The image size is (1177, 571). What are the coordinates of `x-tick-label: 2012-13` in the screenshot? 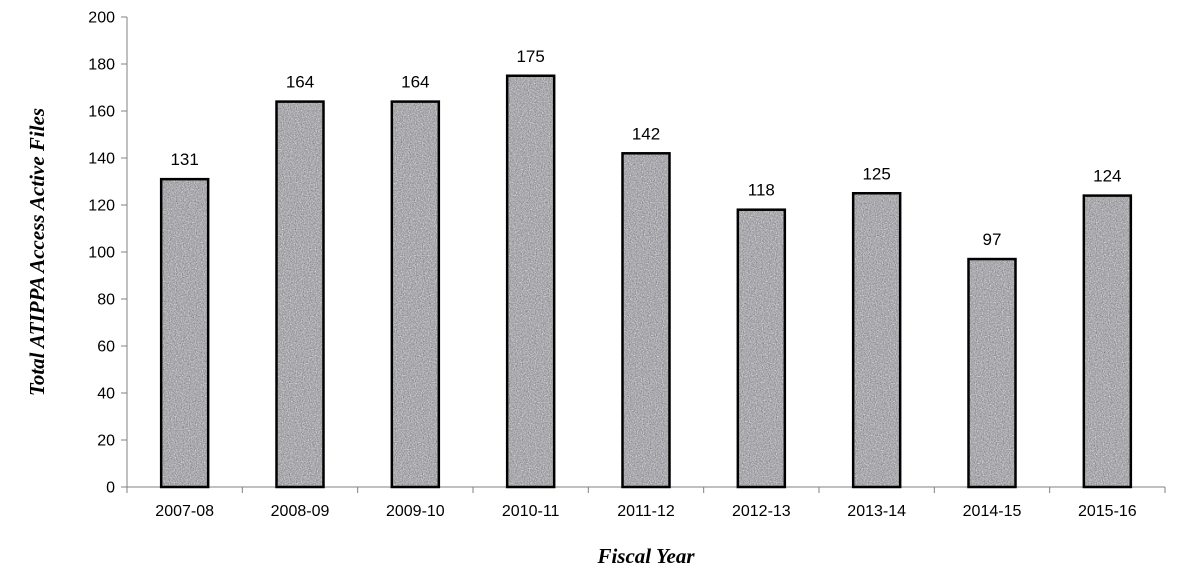 It's located at (761, 511).